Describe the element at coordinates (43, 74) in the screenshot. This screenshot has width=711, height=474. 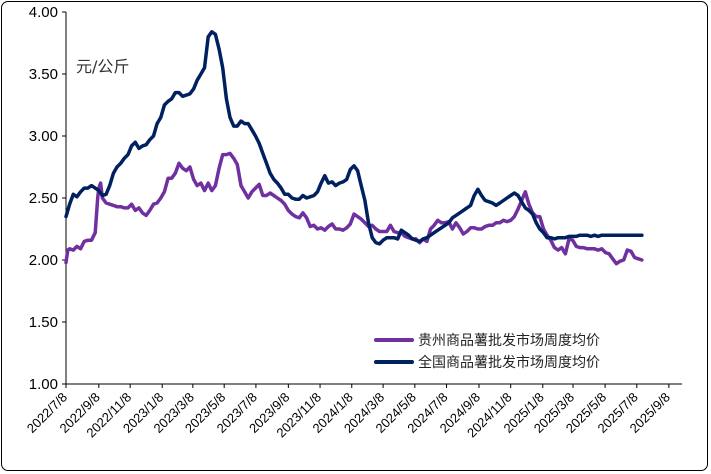
I see `y-tick-label: 3.50` at that location.